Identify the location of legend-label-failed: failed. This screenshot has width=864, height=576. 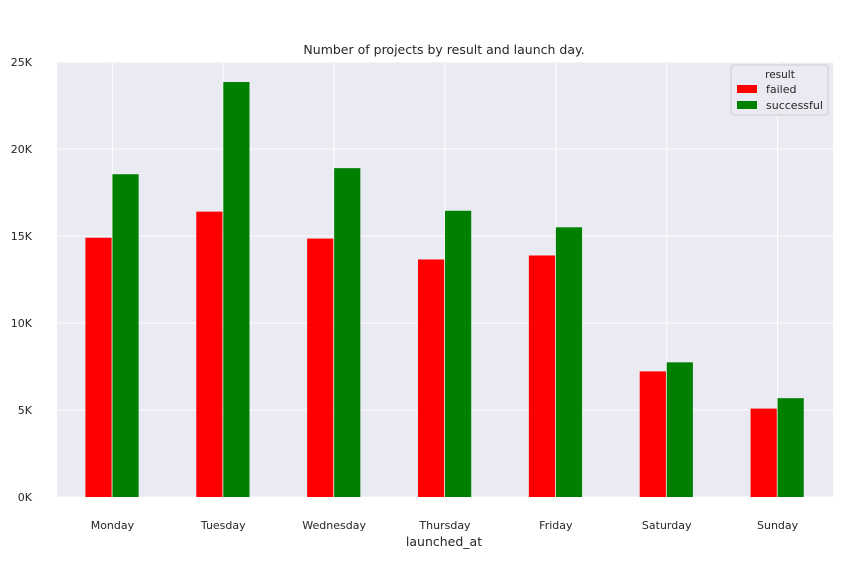
(781, 89).